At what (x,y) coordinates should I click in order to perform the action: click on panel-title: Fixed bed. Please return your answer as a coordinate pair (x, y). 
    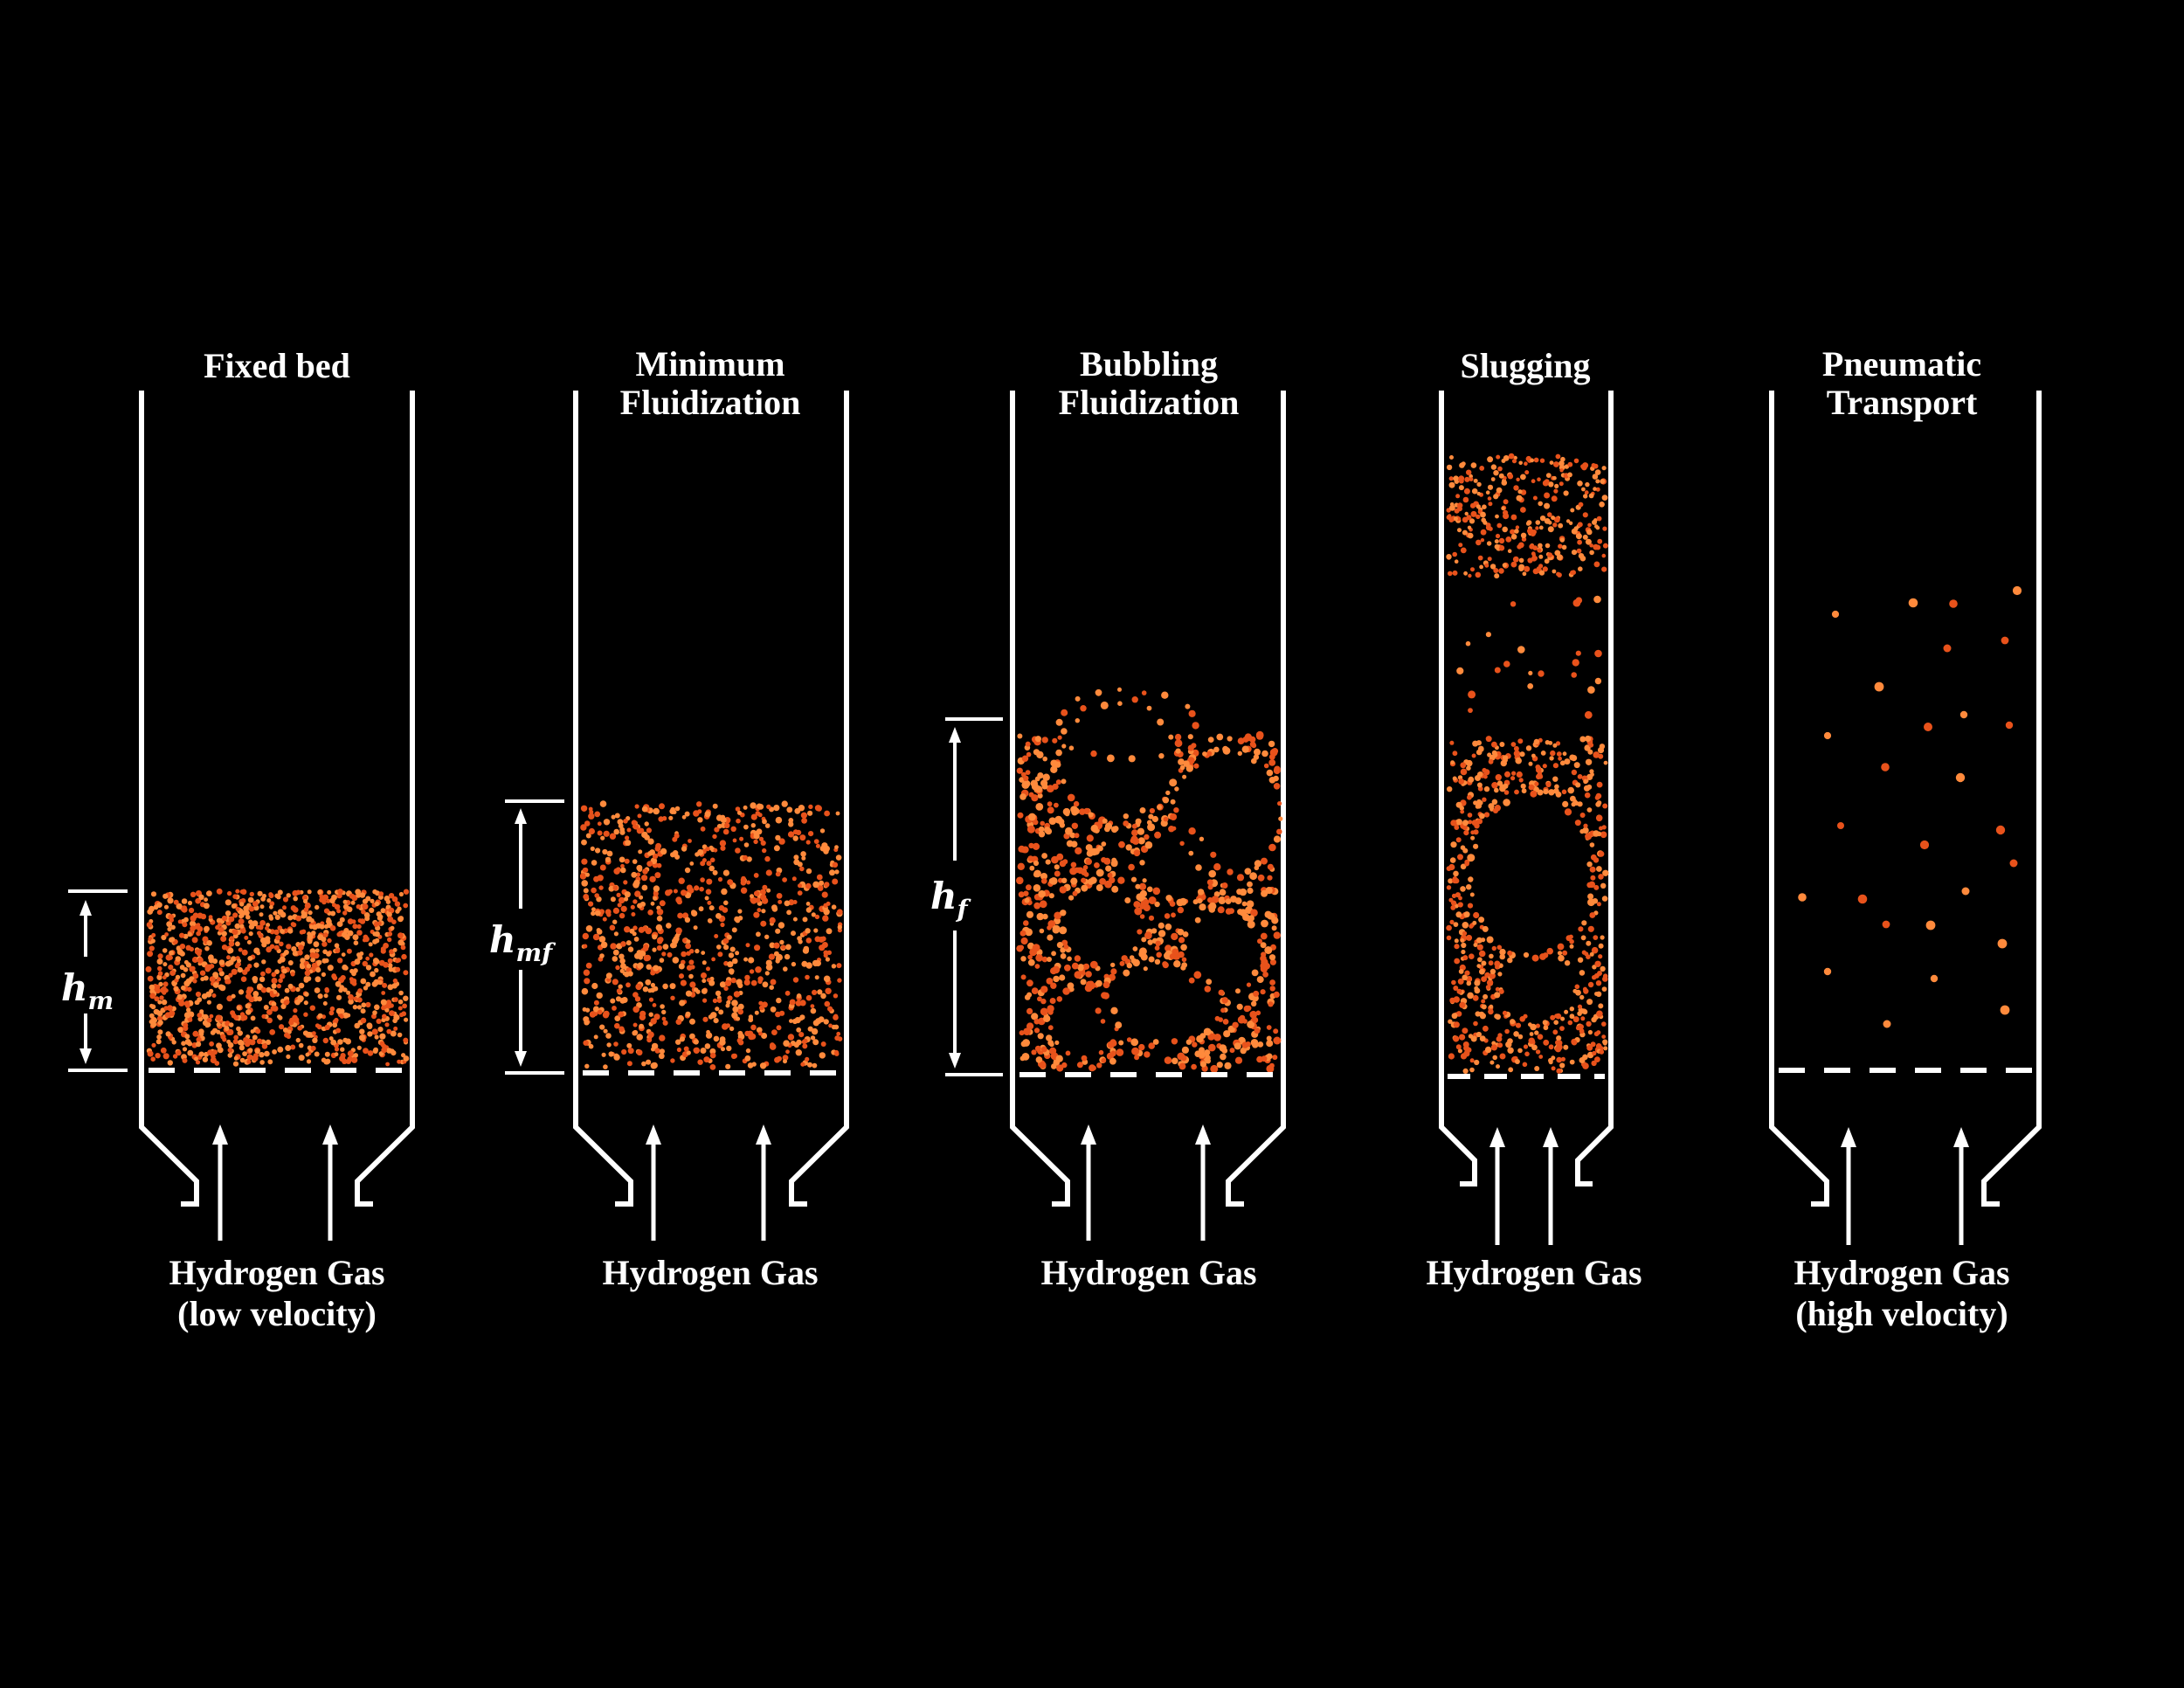
    Looking at the image, I should click on (277, 365).